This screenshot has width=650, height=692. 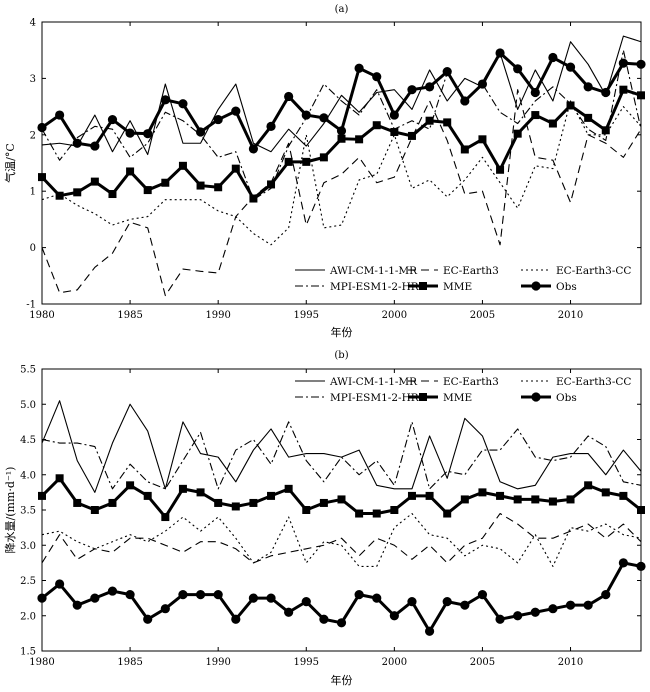 I want to click on legend-label: MME, so click(x=457, y=398).